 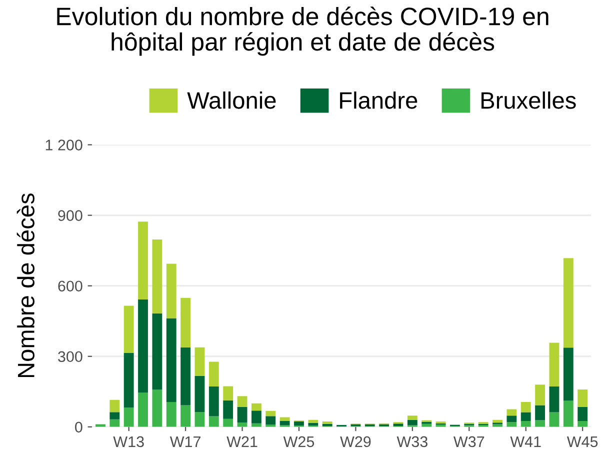 What do you see at coordinates (582, 442) in the screenshot?
I see `x-tick-label: W45` at bounding box center [582, 442].